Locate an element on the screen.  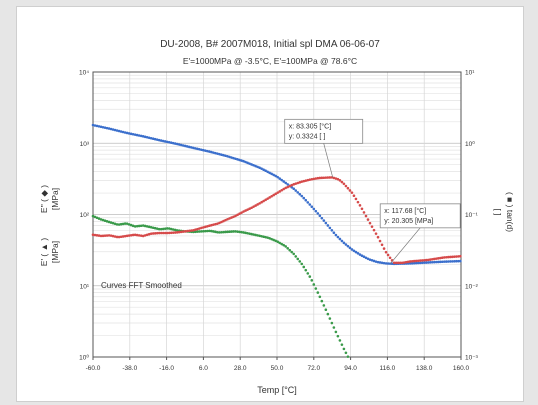
y-left-label-loss-unit: [MPa] is located at coordinates (55, 199).